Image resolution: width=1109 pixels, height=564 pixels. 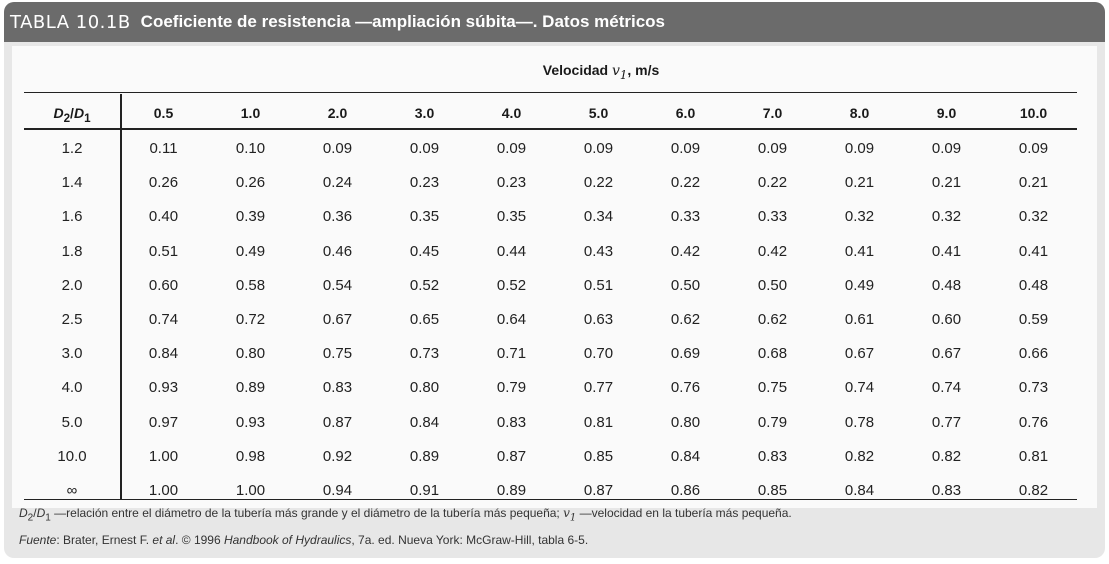 I want to click on velocity-header-cell: 2.0, so click(x=337, y=113).